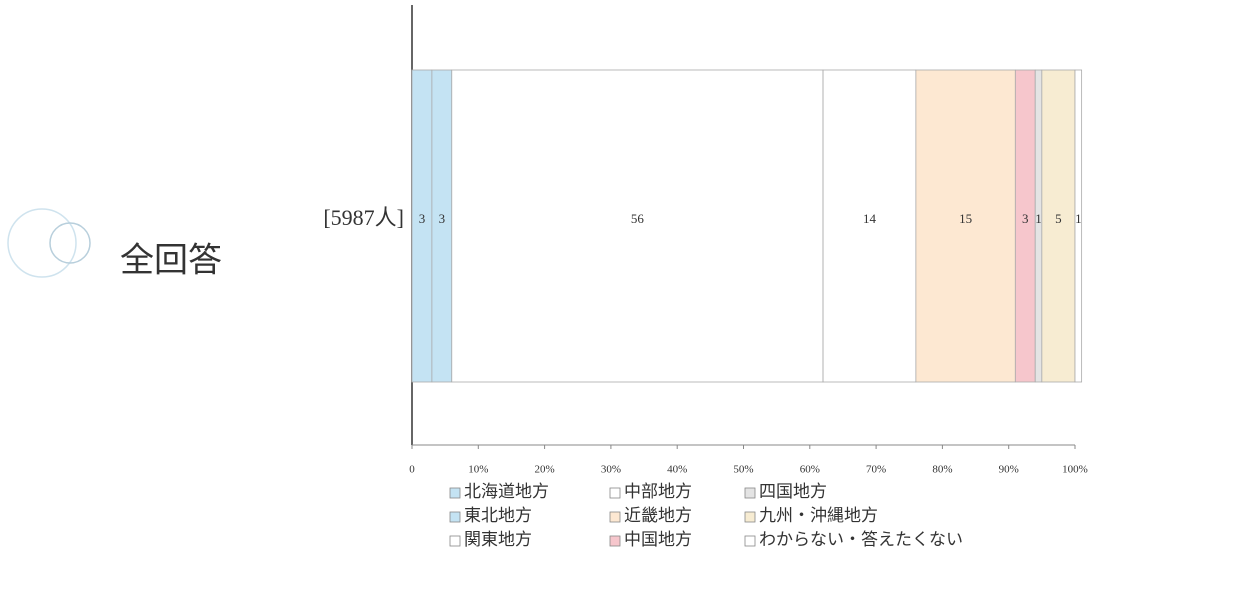  Describe the element at coordinates (638, 218) in the screenshot. I see `data-label: 56` at that location.